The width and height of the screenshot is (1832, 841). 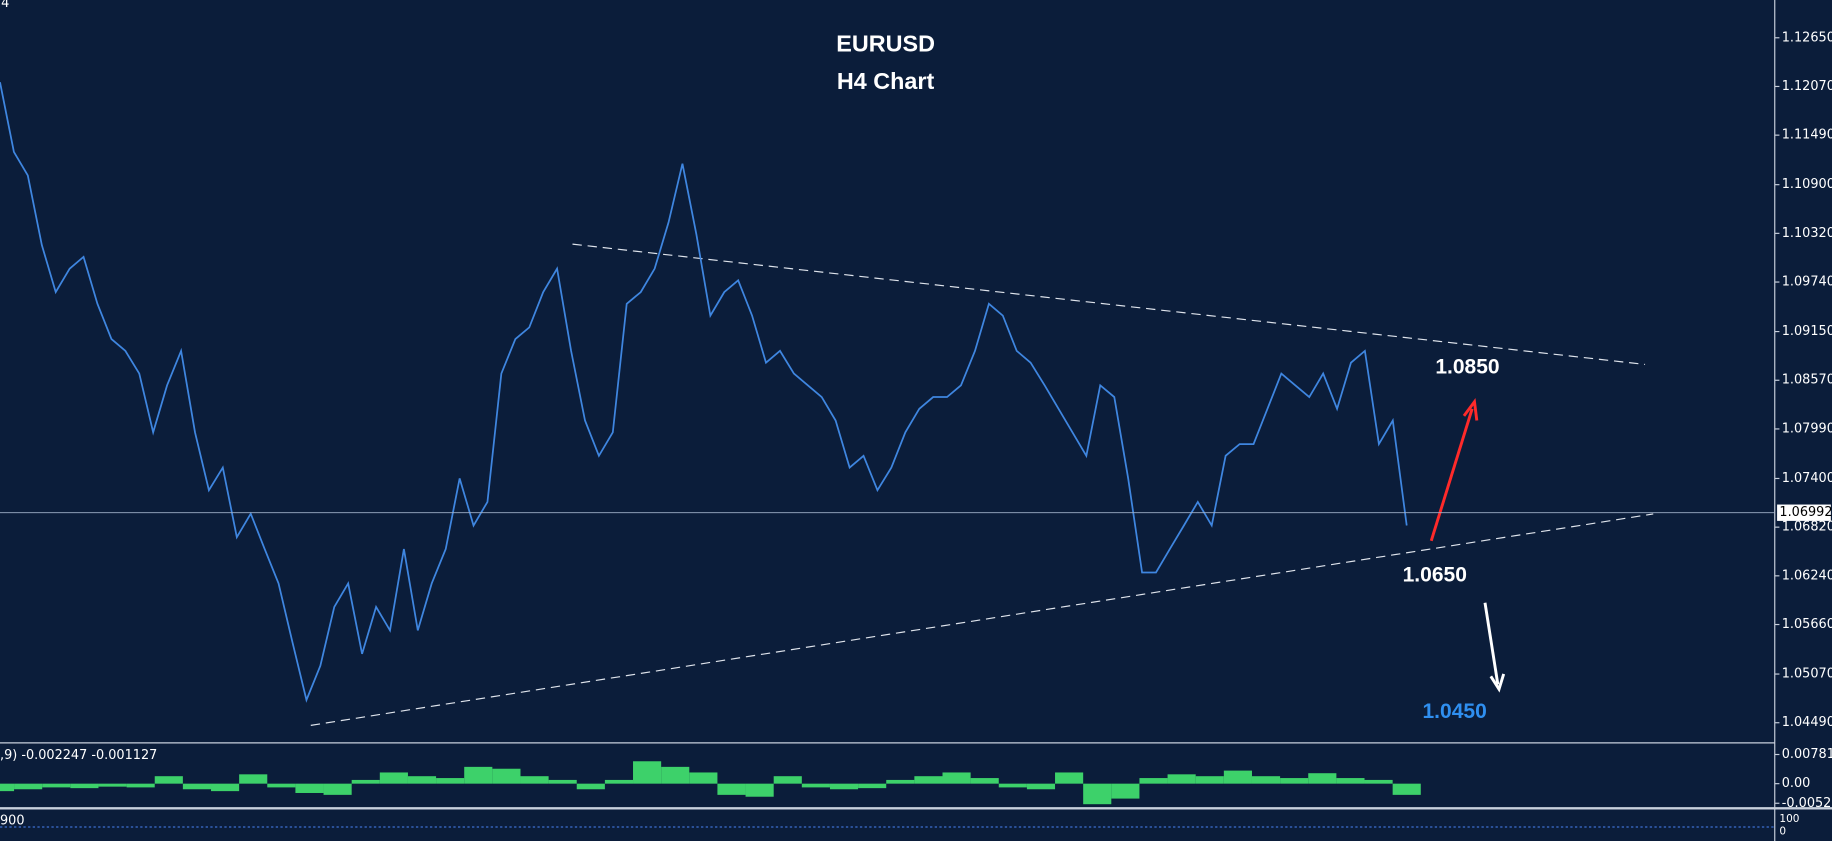 What do you see at coordinates (1807, 674) in the screenshot?
I see `y-tick-label: 1.05070` at bounding box center [1807, 674].